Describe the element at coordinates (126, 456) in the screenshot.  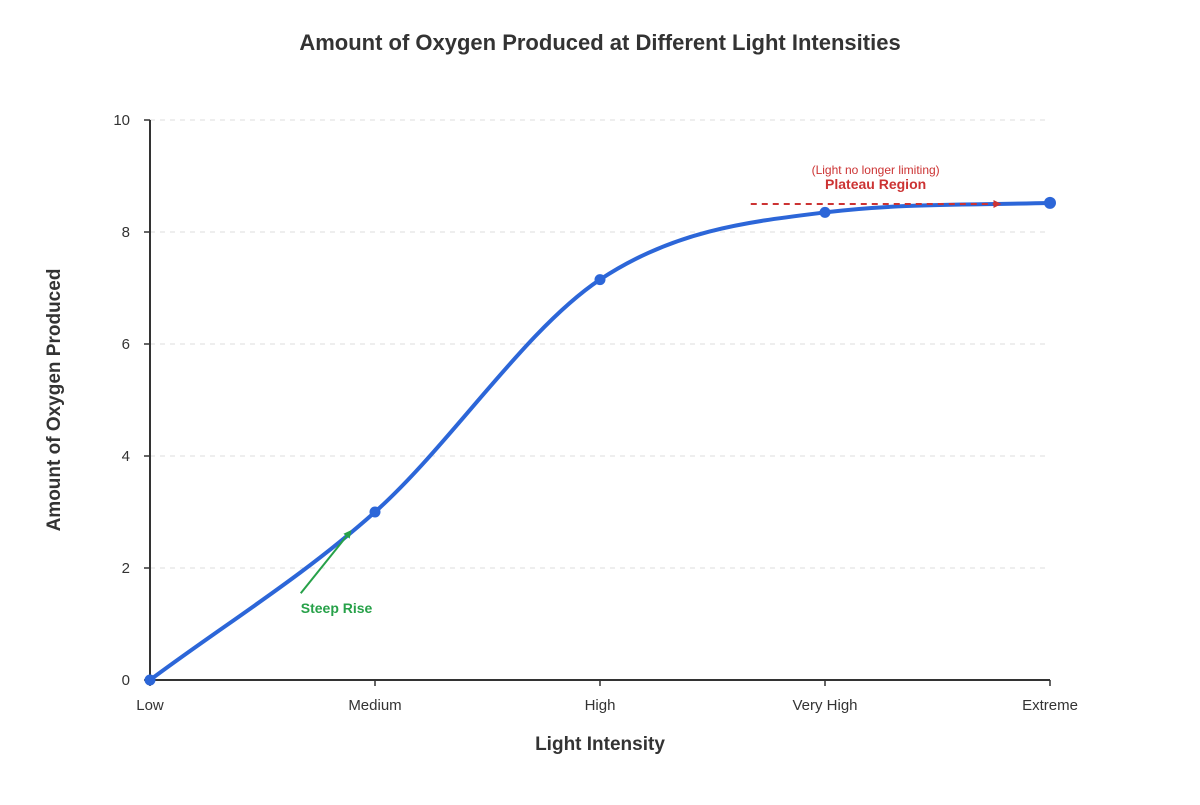
I see `y-tick-label: 4` at that location.